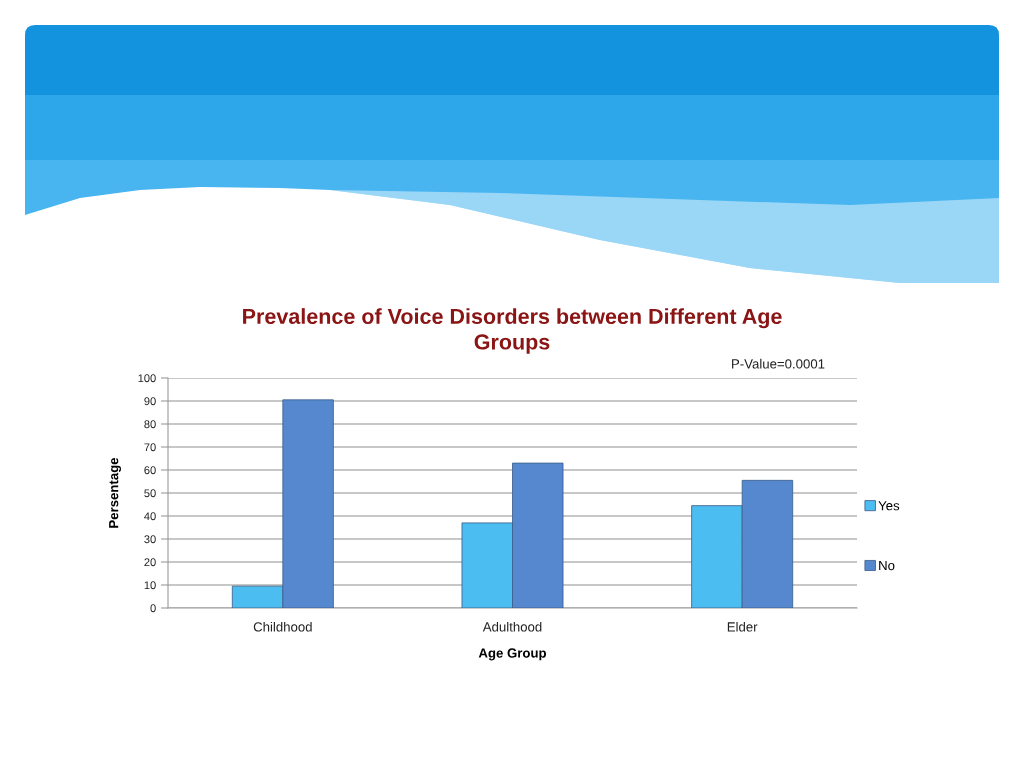  I want to click on y-tick-label: 50, so click(150, 493).